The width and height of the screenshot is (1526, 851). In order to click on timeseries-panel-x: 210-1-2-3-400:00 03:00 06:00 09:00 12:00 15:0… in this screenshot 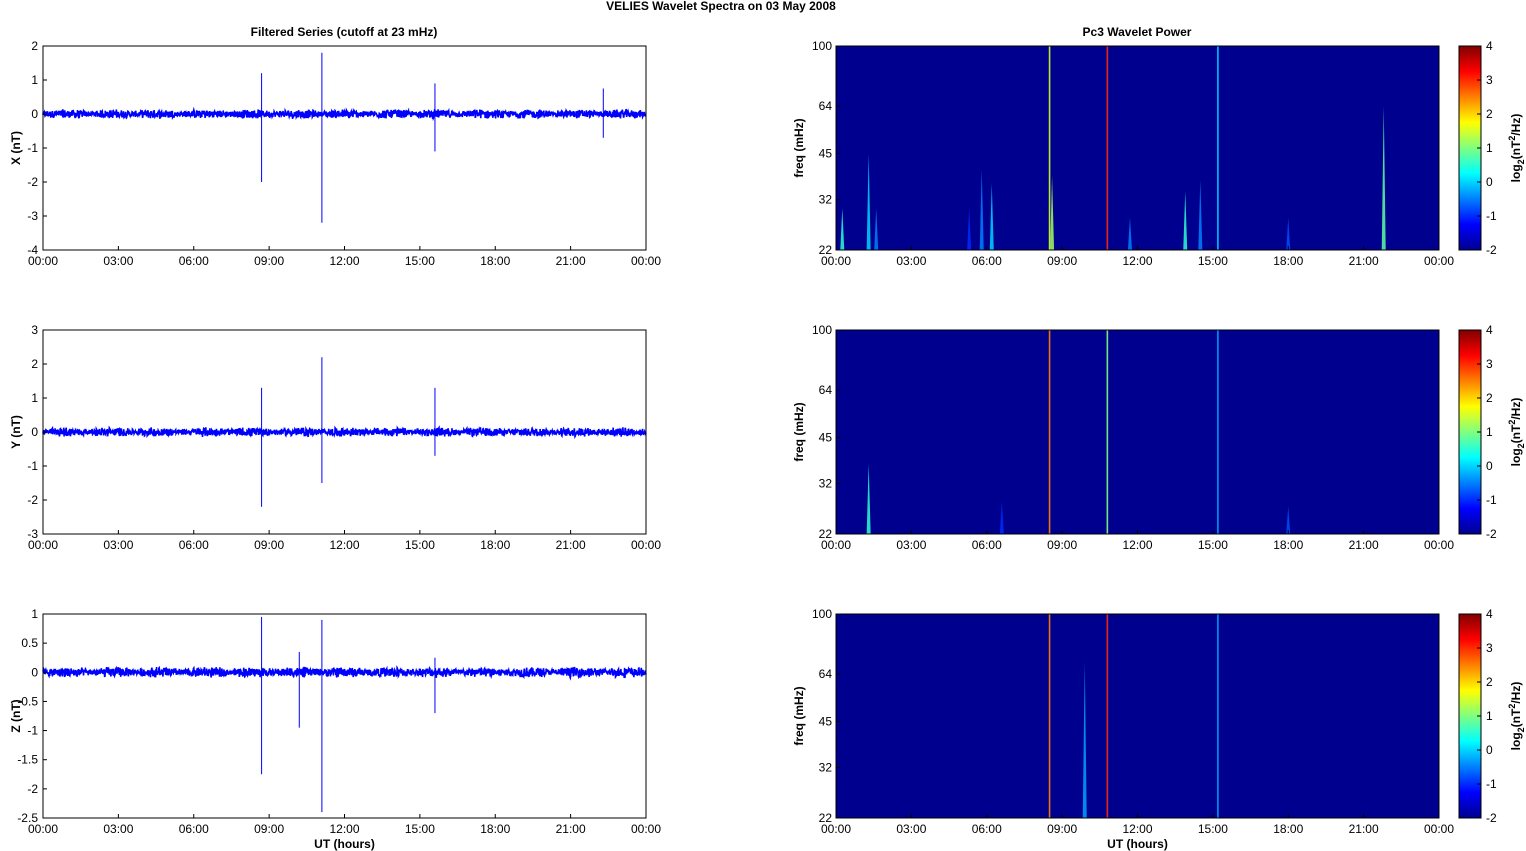, I will do `click(335, 153)`.